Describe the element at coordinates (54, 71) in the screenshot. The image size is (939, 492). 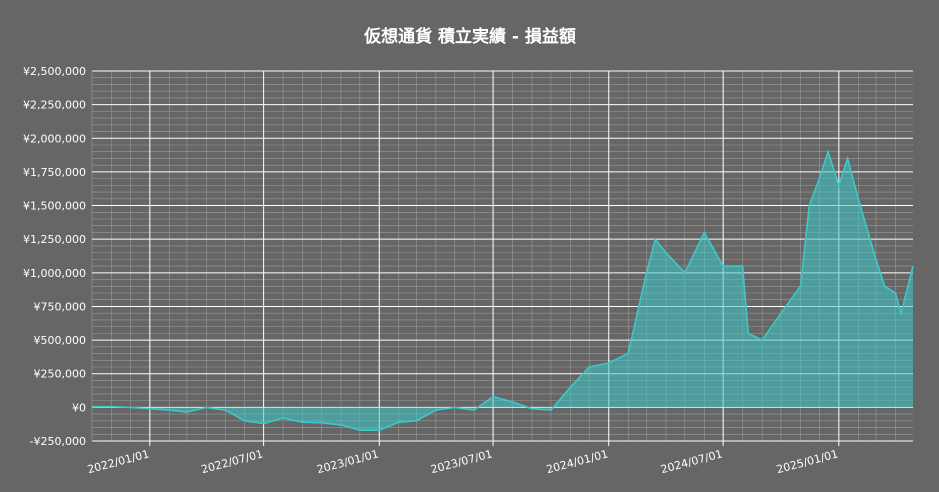
I see `y-tick-label: ¥2,500,000` at that location.